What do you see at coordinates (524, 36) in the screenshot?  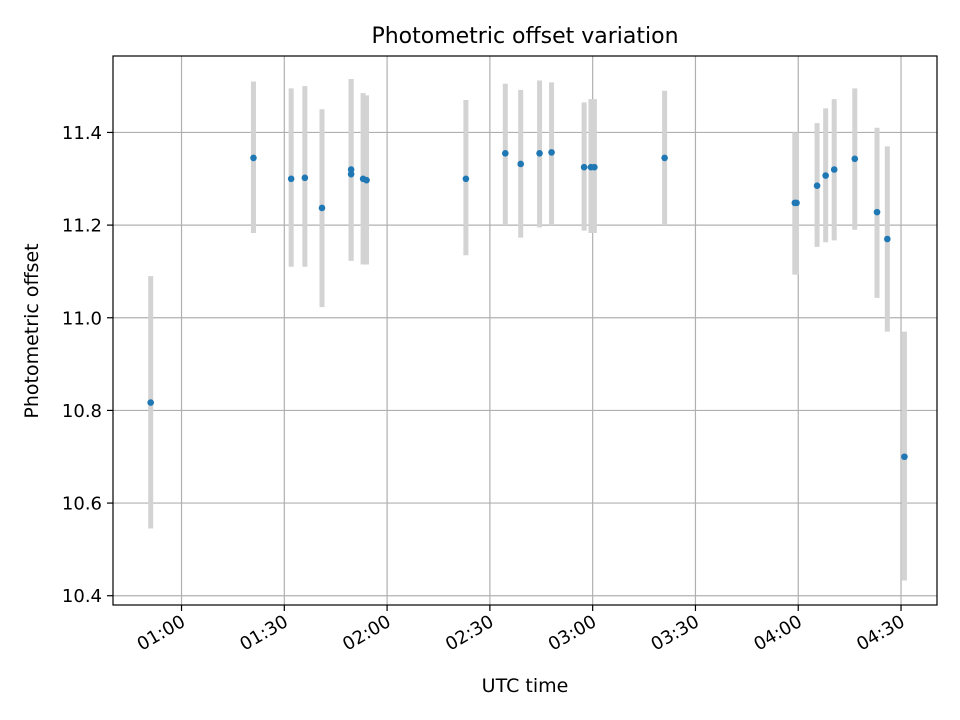 I see `chart-title: Photometric offset variation` at bounding box center [524, 36].